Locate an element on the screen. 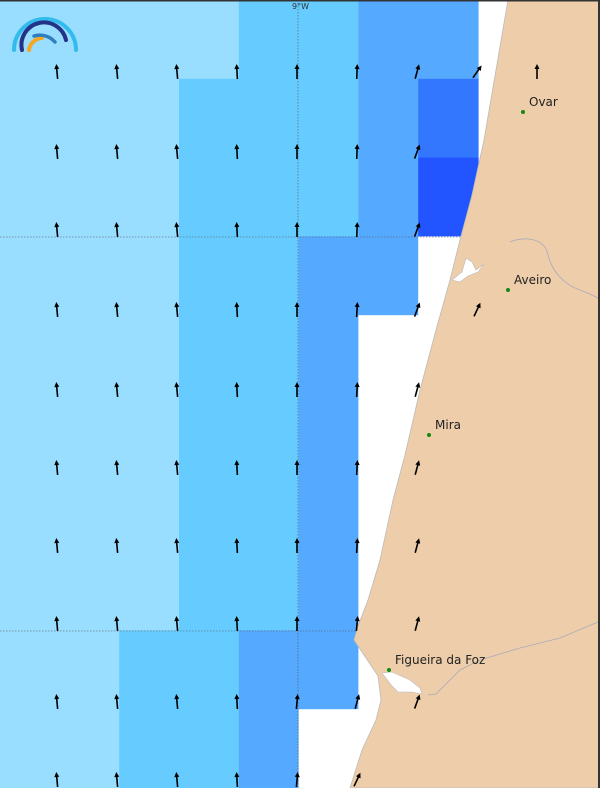  river-vouga is located at coordinates (554, 268).